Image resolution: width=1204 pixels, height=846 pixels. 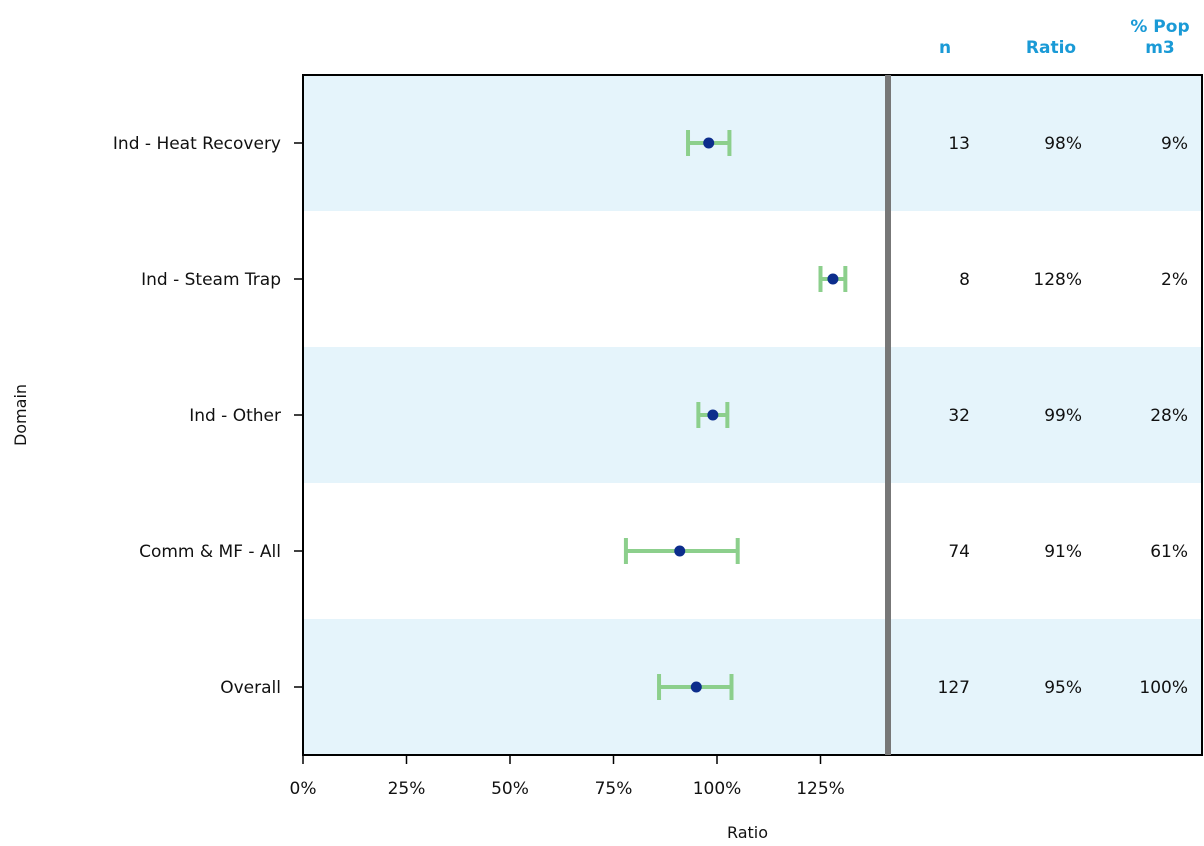 I want to click on domain-label: Comm & MF - All, so click(x=210, y=552).